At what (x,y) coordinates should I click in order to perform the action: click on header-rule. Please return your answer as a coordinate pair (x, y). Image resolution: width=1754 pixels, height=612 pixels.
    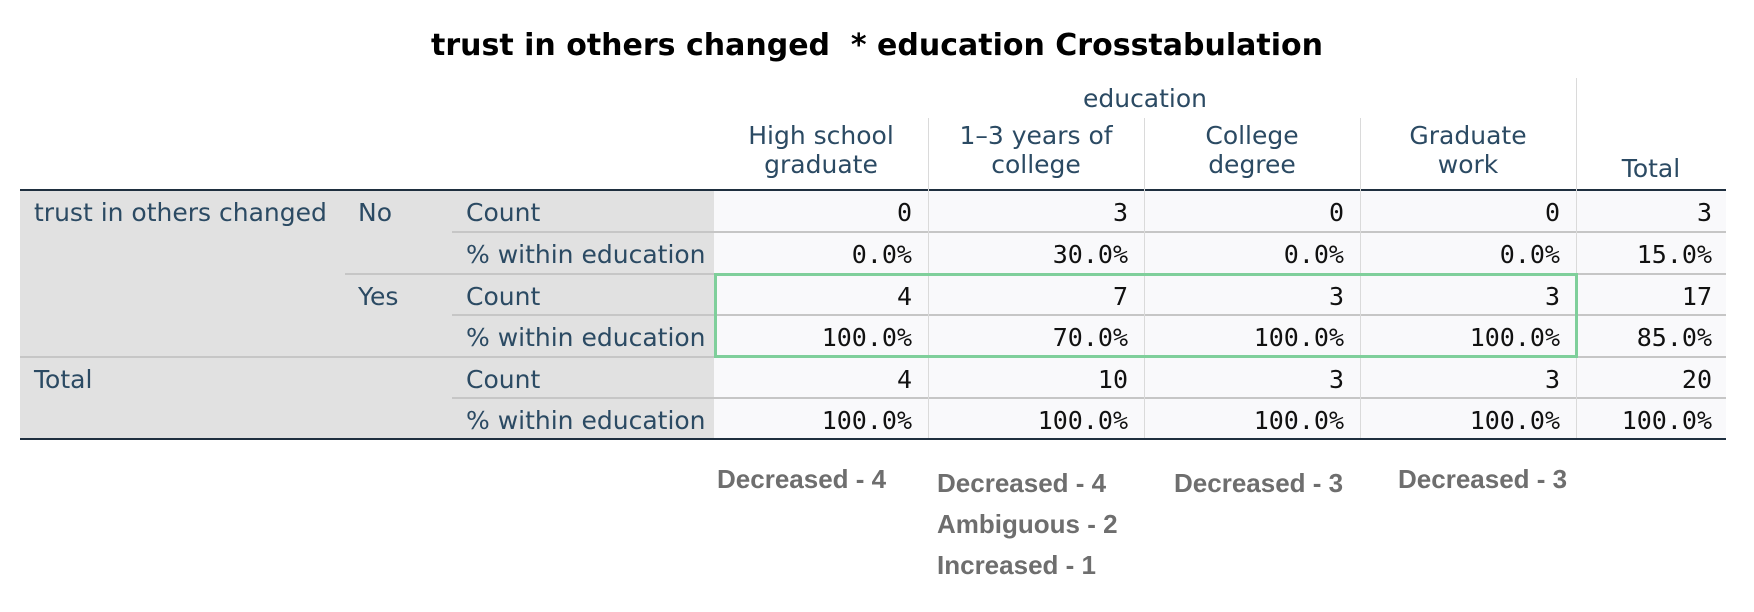
    Looking at the image, I should click on (873, 190).